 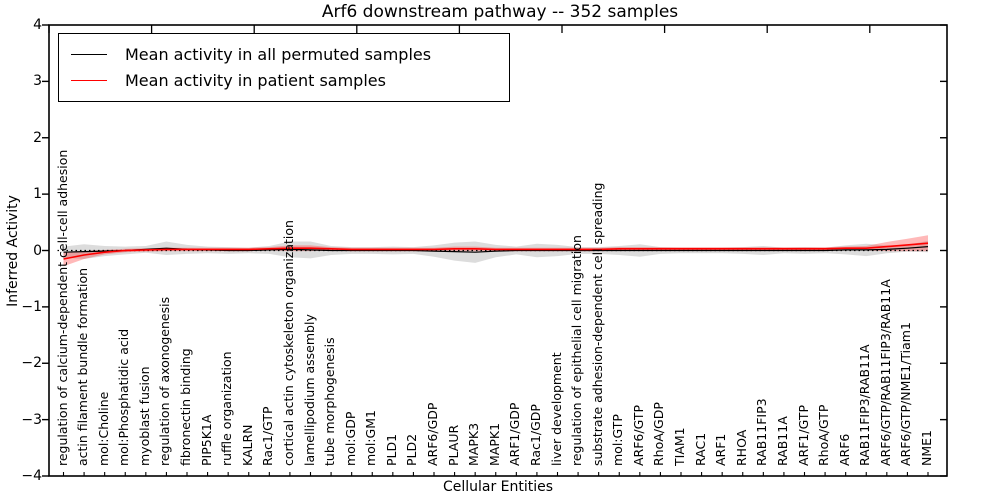 I want to click on legend-item-patient: Mean activity in patient samples, so click(x=285, y=80).